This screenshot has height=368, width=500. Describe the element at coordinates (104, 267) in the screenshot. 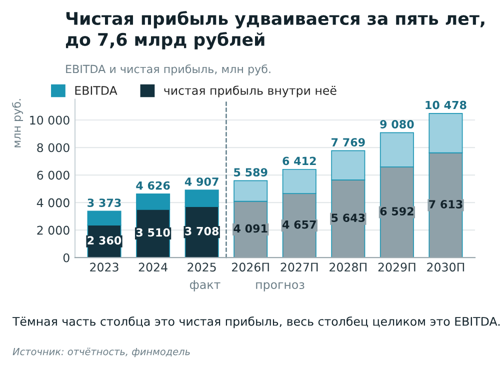

I see `x-tick-label: 2023` at that location.